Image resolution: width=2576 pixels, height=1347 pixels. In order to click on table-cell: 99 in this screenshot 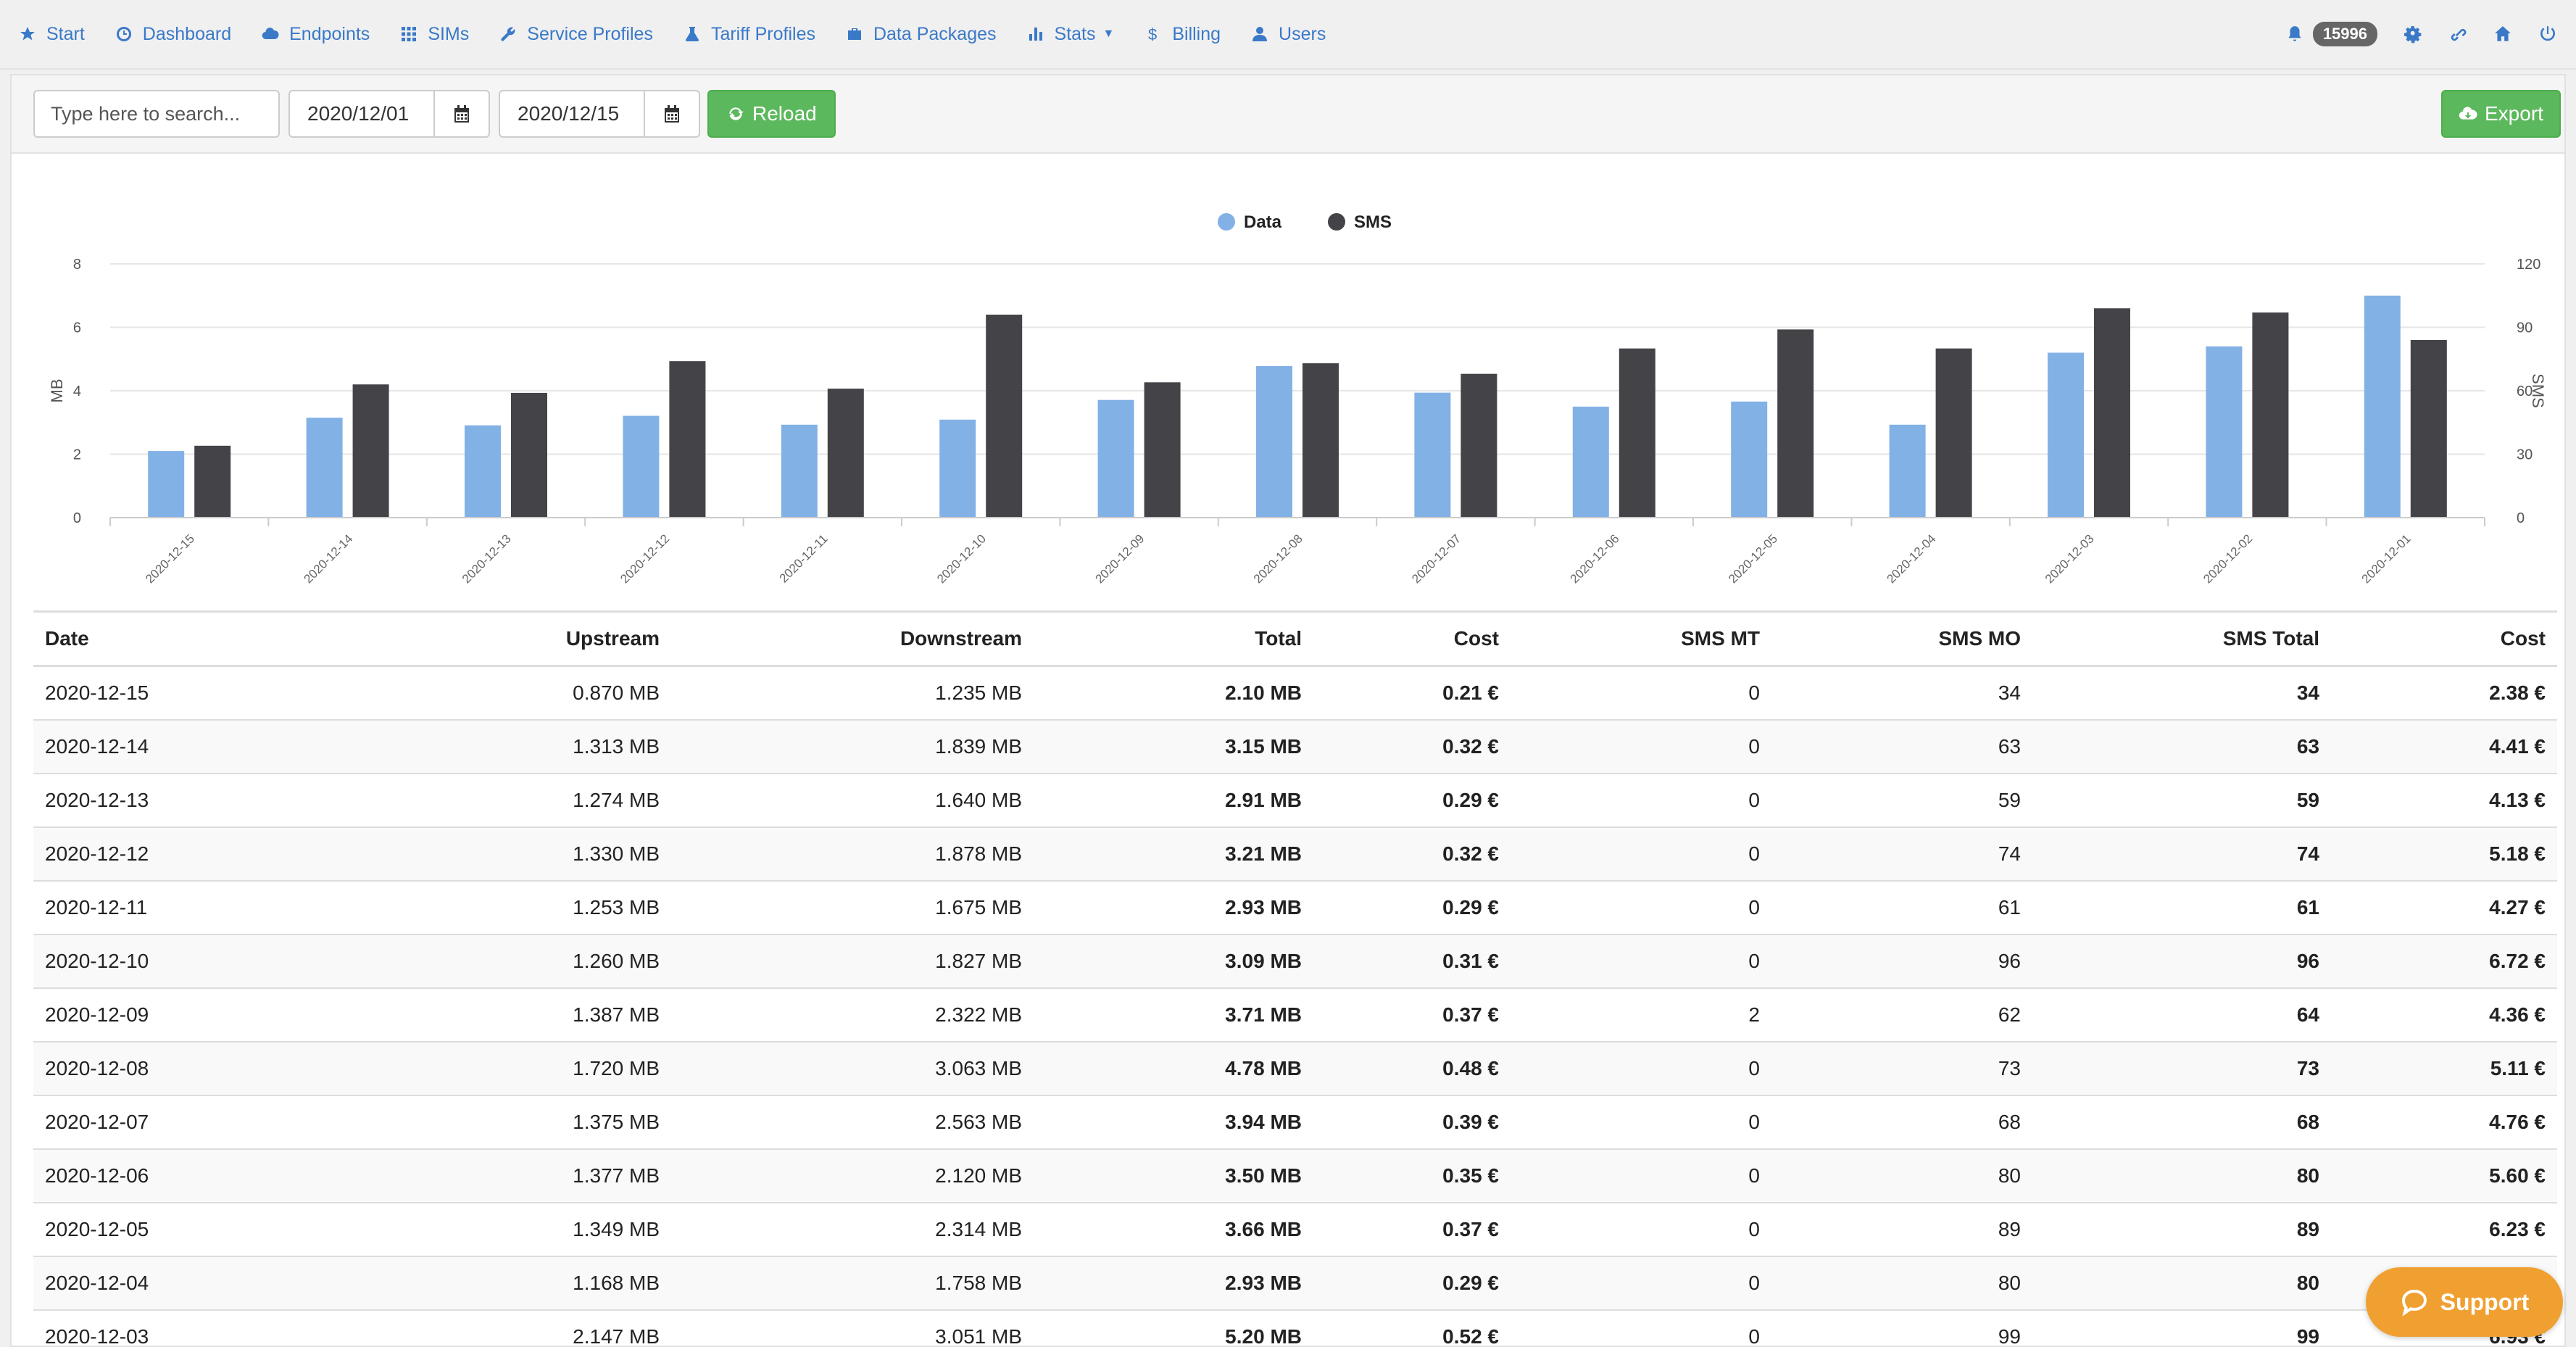, I will do `click(2181, 1328)`.